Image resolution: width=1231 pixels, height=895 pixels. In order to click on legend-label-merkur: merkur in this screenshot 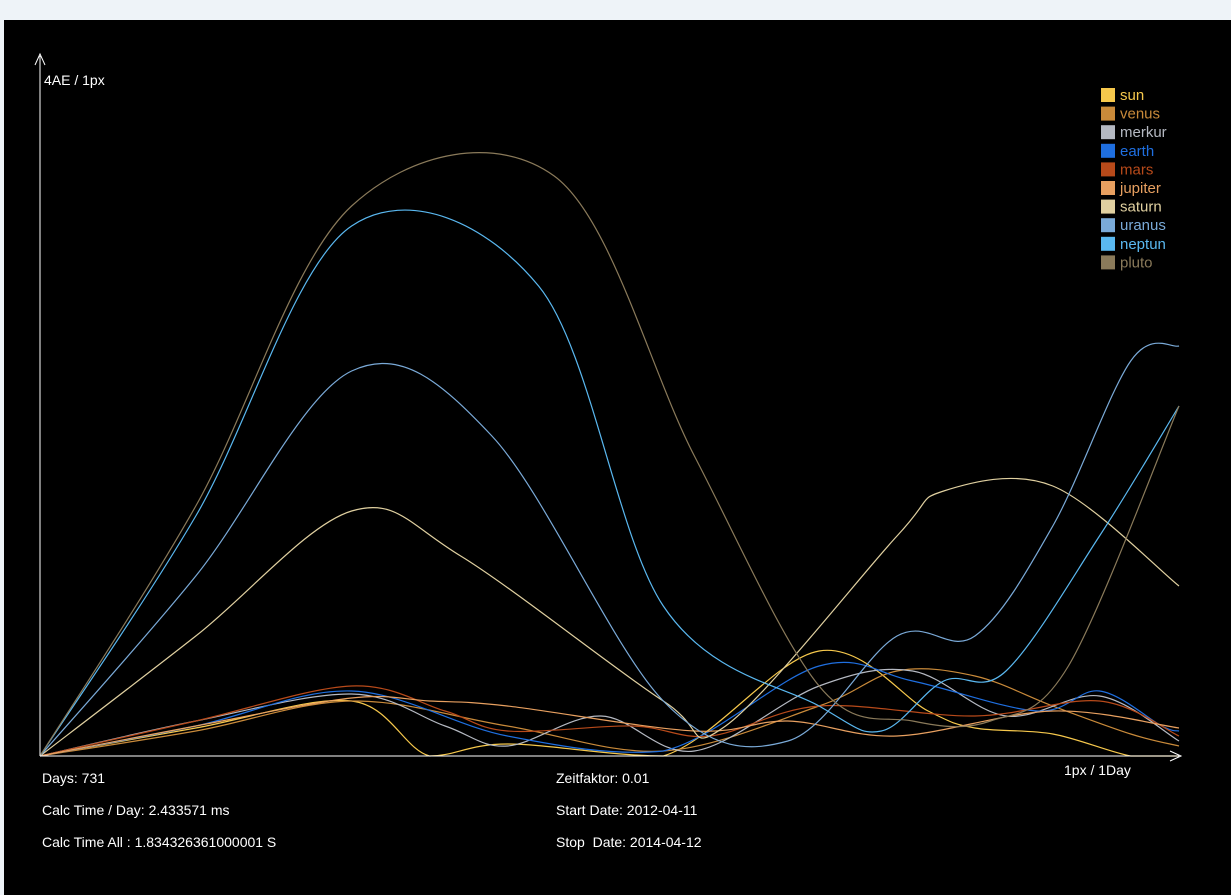, I will do `click(1143, 132)`.